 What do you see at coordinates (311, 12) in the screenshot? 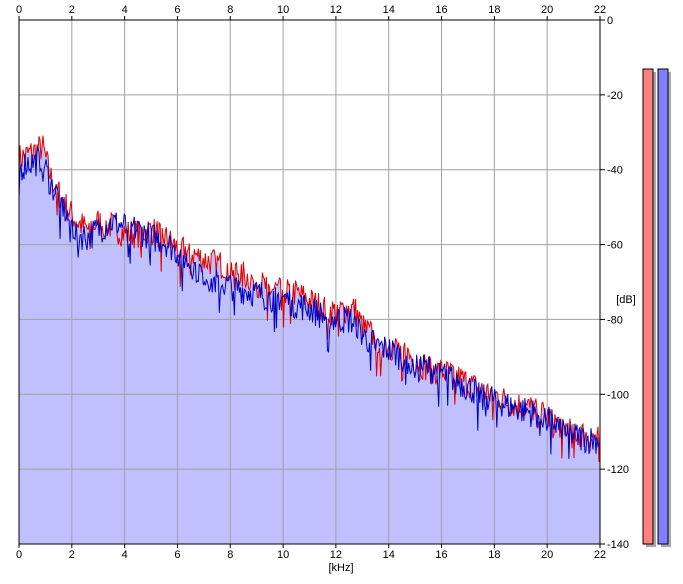
I see `x-ticks-top: 0 2 4 6 8 10 12 14 16 18 20 22` at bounding box center [311, 12].